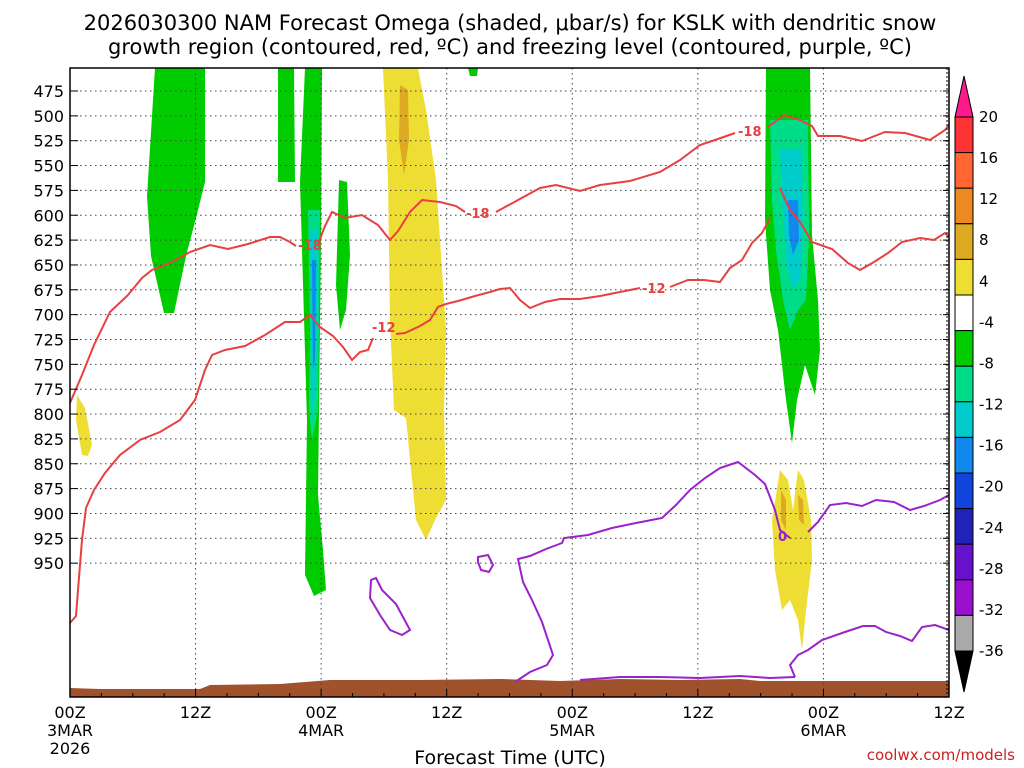 The height and width of the screenshot is (768, 1024). What do you see at coordinates (991, 528) in the screenshot?
I see `colorbar-label: -24` at bounding box center [991, 528].